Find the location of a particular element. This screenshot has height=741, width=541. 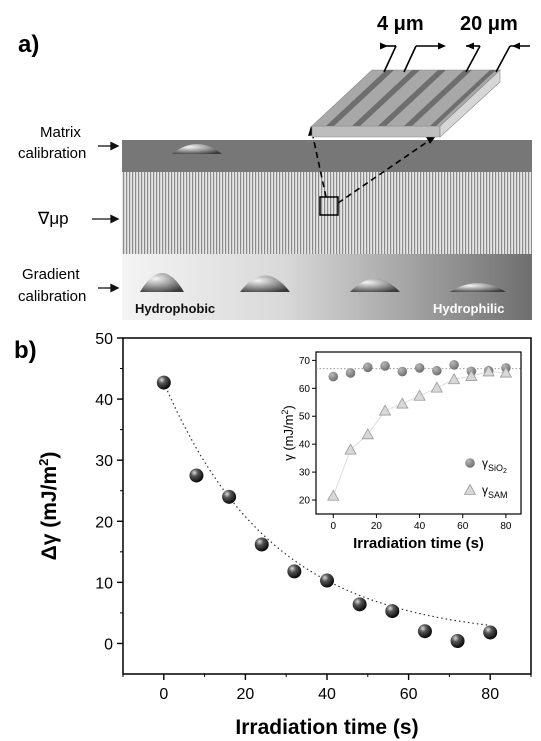

inset-y-tick-label: 30 is located at coordinates (305, 473).